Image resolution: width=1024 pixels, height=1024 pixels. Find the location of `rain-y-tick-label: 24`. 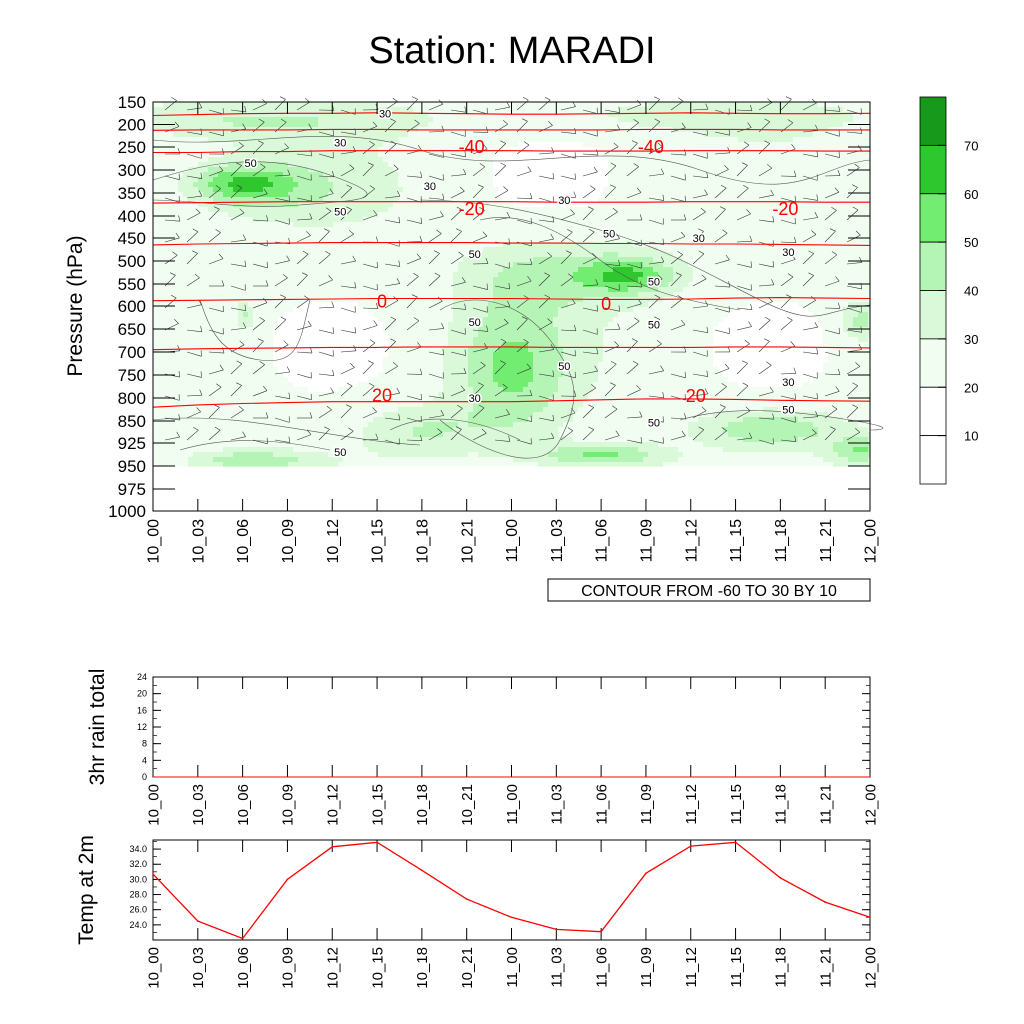

rain-y-tick-label: 24 is located at coordinates (142, 677).